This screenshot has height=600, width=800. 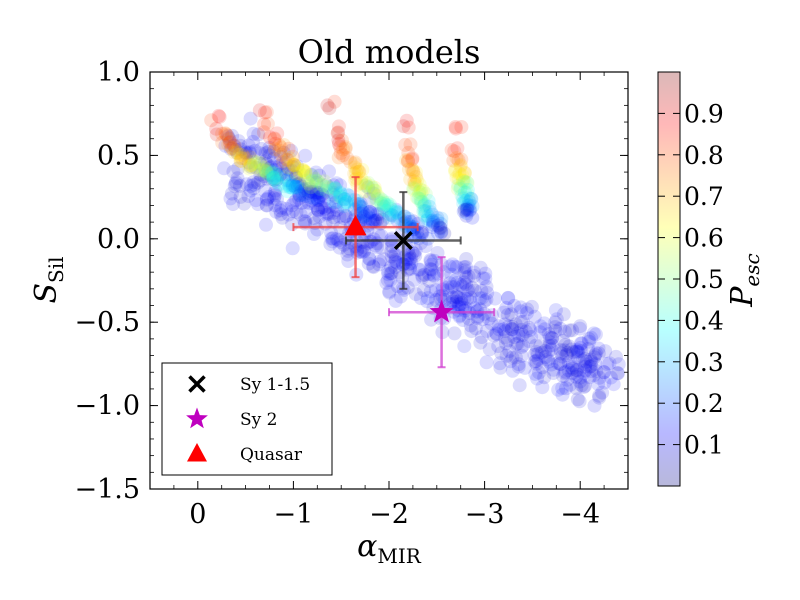 What do you see at coordinates (275, 385) in the screenshot?
I see `legend-label-sy1: Sy 1-1.5` at bounding box center [275, 385].